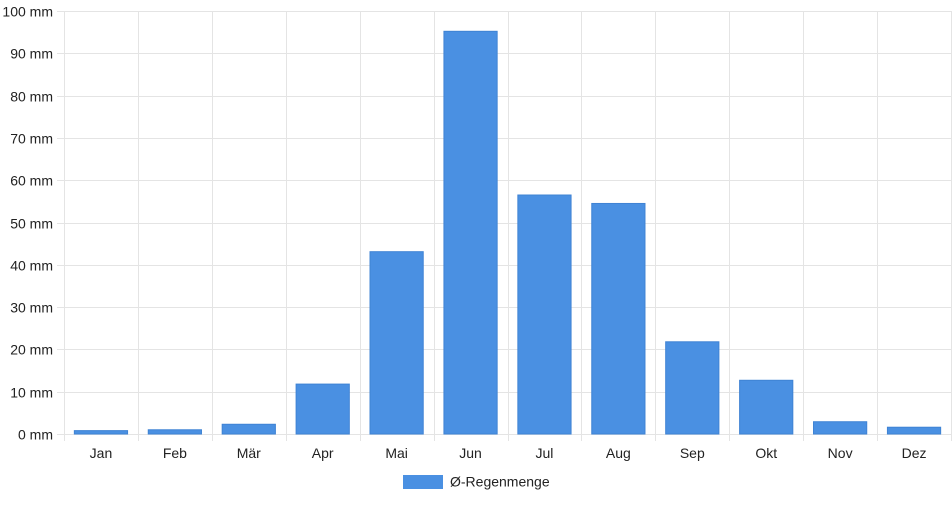 The image size is (952, 505). I want to click on x-tick-label: Apr, so click(323, 453).